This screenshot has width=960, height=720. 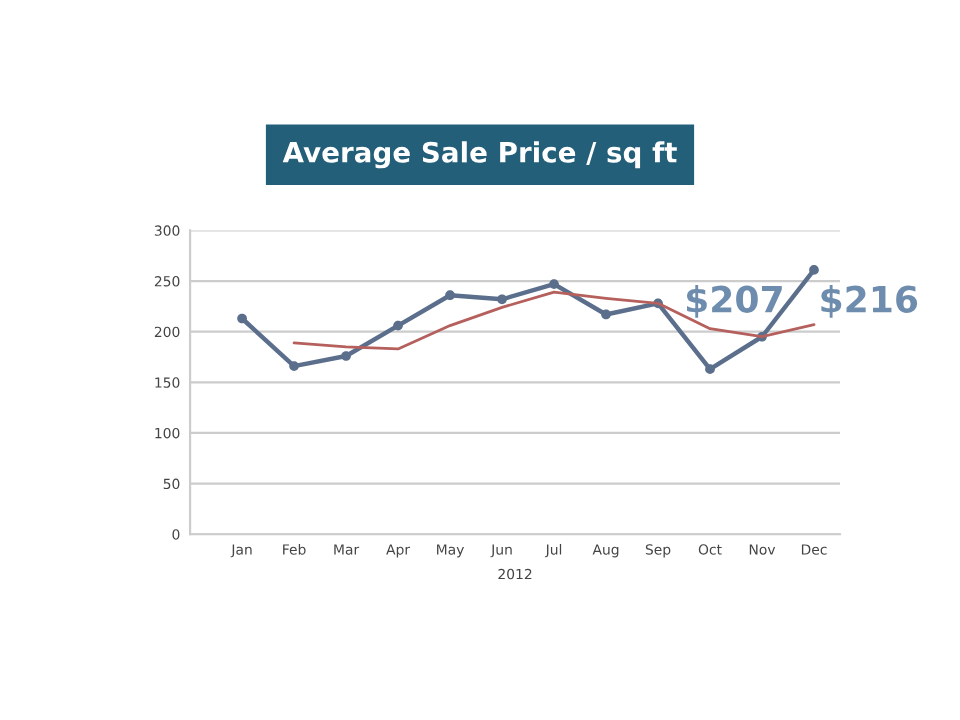 What do you see at coordinates (479, 155) in the screenshot?
I see `chart-title: Average Sale Price / sq ft` at bounding box center [479, 155].